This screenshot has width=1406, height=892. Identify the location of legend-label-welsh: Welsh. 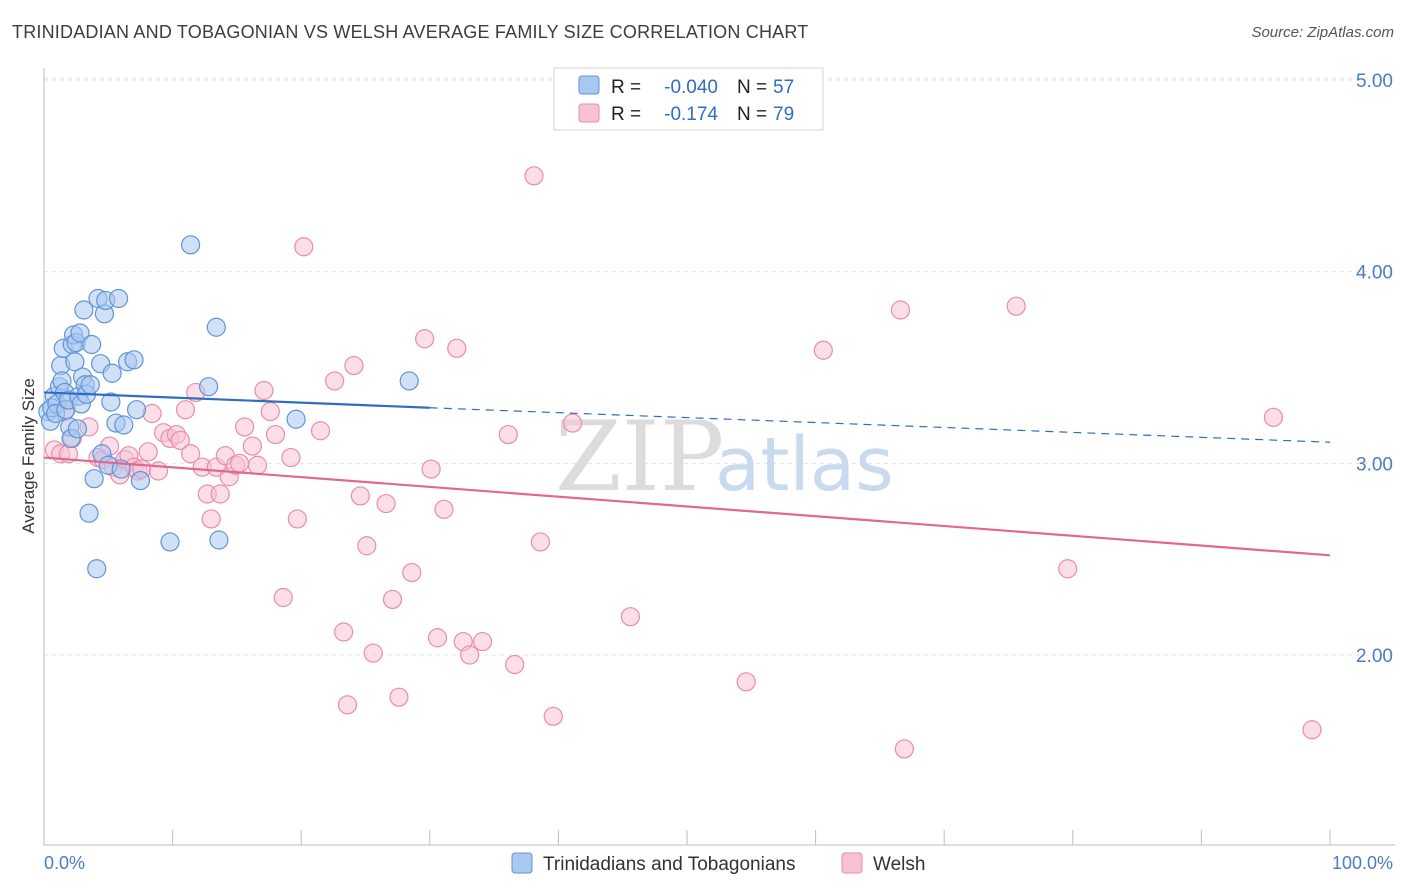
(899, 864).